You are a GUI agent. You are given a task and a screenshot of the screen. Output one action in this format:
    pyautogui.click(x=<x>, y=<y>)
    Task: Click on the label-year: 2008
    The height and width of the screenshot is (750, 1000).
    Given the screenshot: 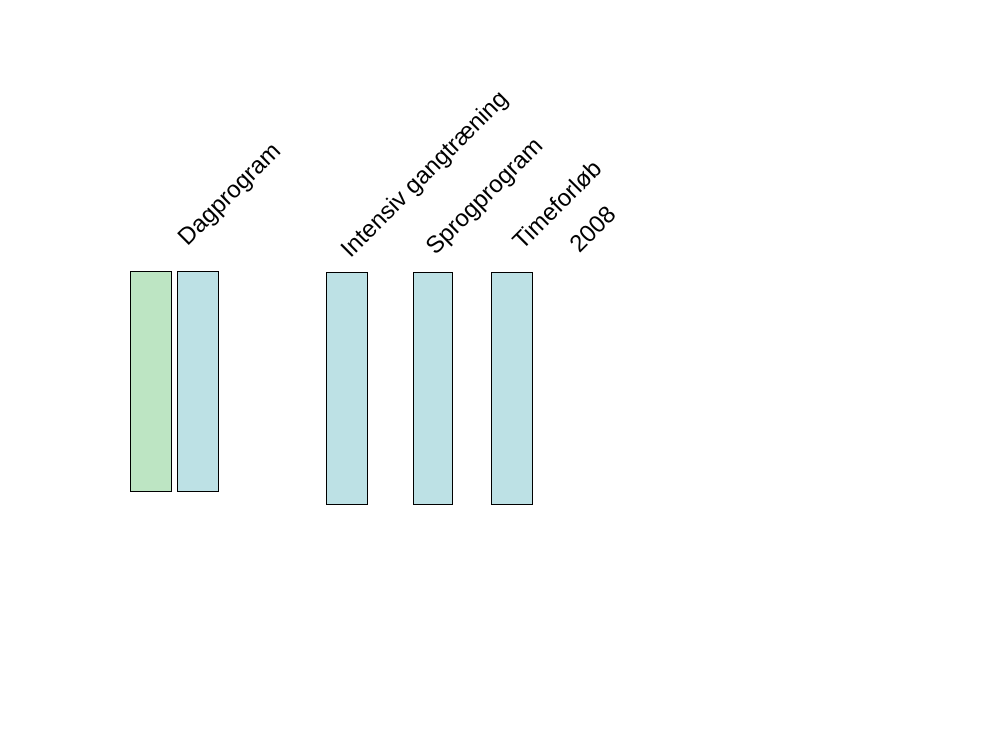 What is the action you would take?
    pyautogui.click(x=593, y=229)
    